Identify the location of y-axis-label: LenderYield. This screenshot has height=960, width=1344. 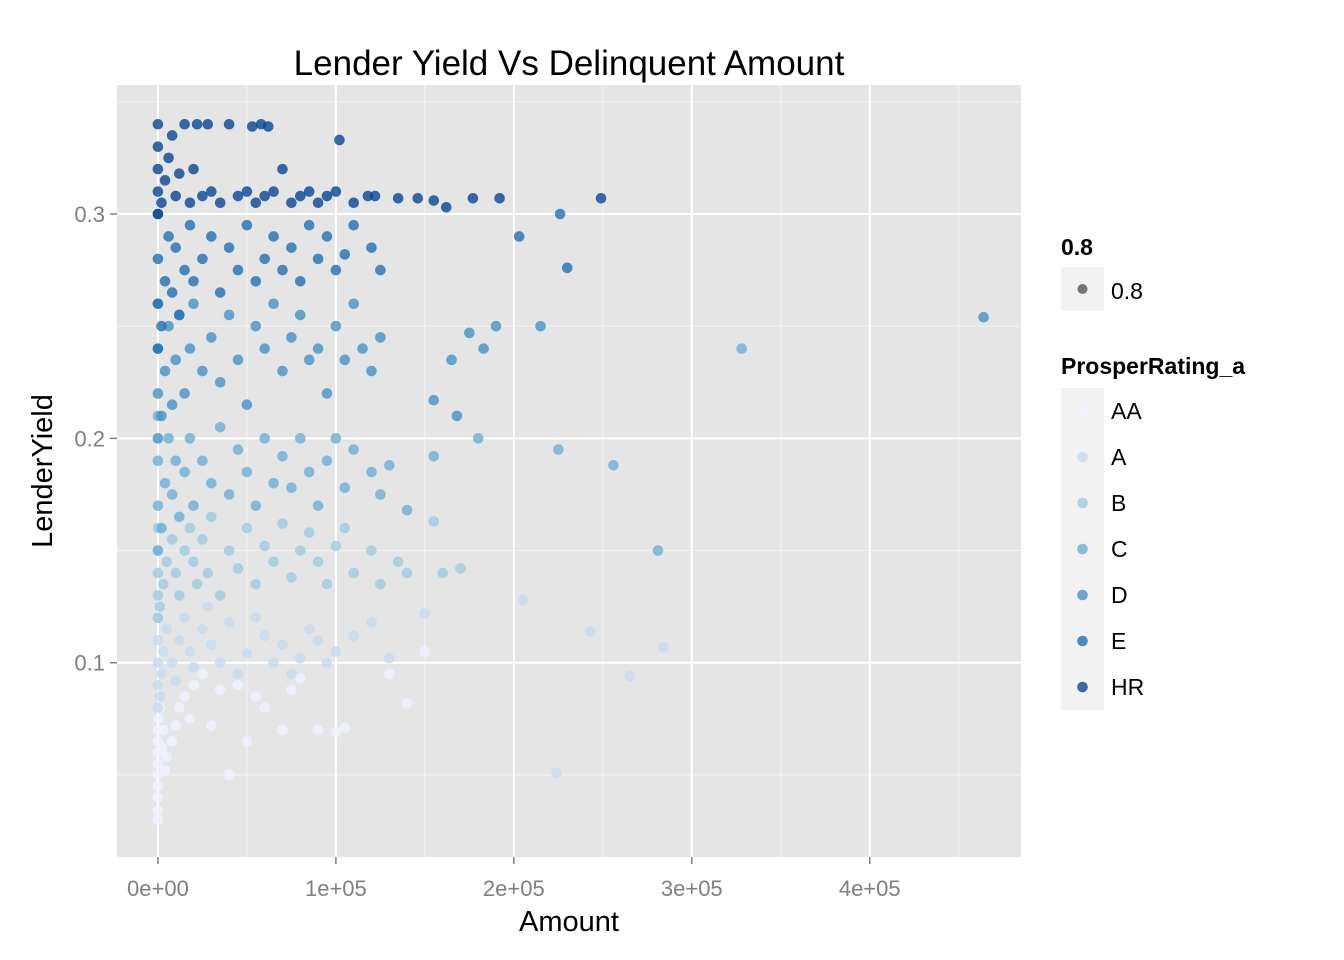
(43, 471).